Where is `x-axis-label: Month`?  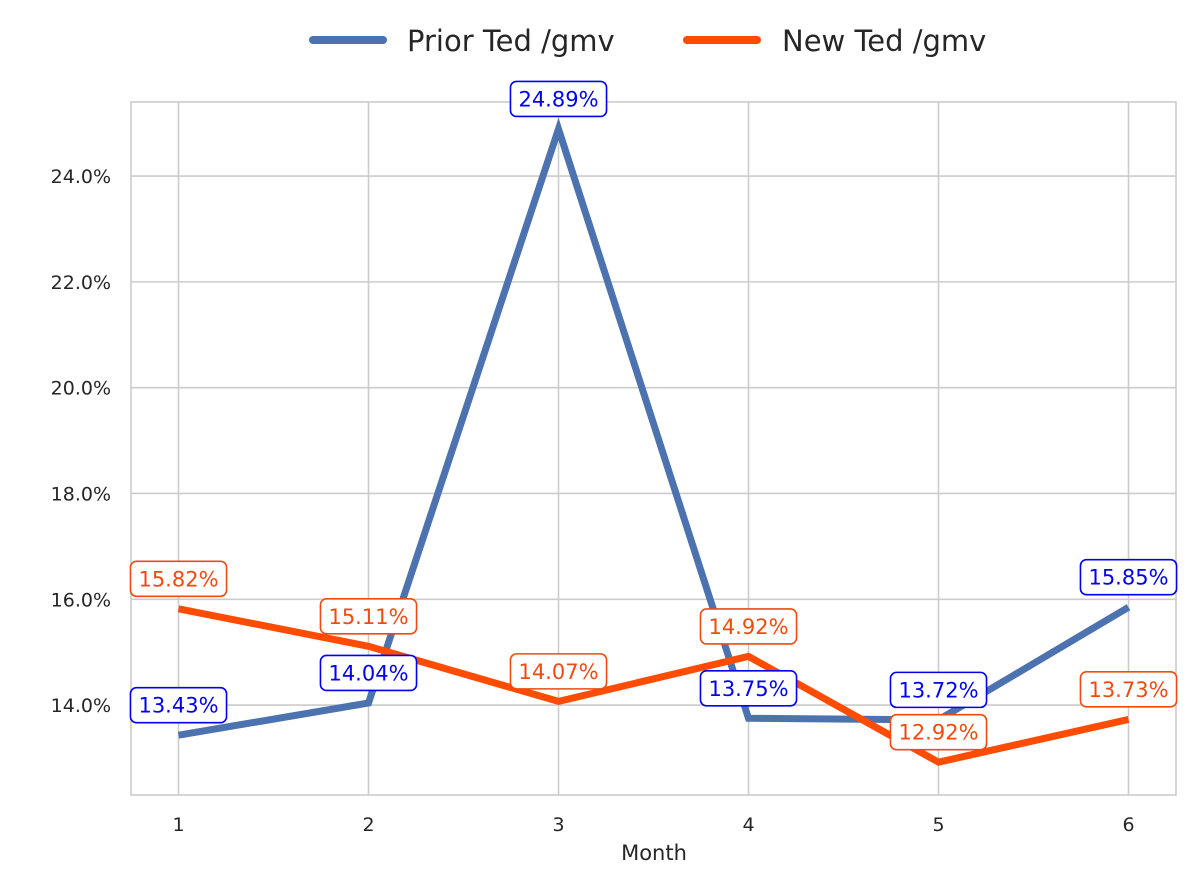
x-axis-label: Month is located at coordinates (654, 853).